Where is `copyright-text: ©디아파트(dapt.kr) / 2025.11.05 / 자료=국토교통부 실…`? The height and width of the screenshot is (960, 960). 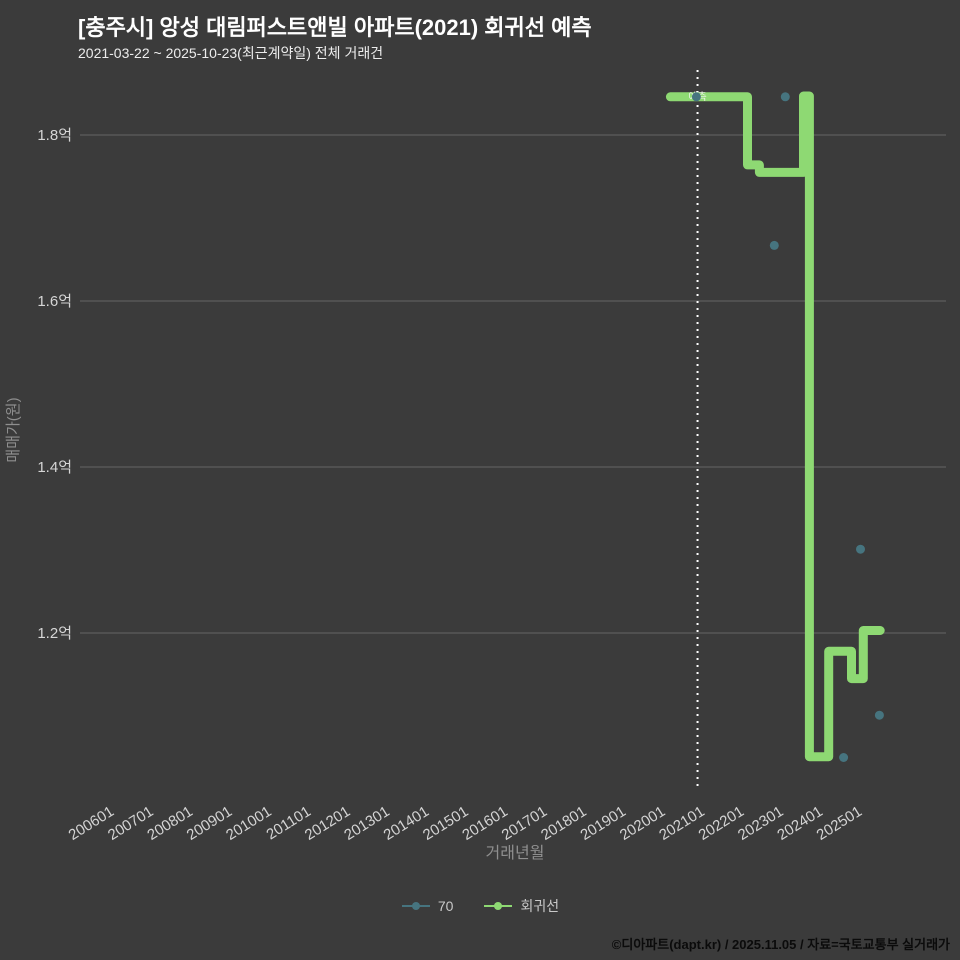 copyright-text: ©디아파트(dapt.kr) / 2025.11.05 / 자료=국토교통부 실… is located at coordinates (780, 944).